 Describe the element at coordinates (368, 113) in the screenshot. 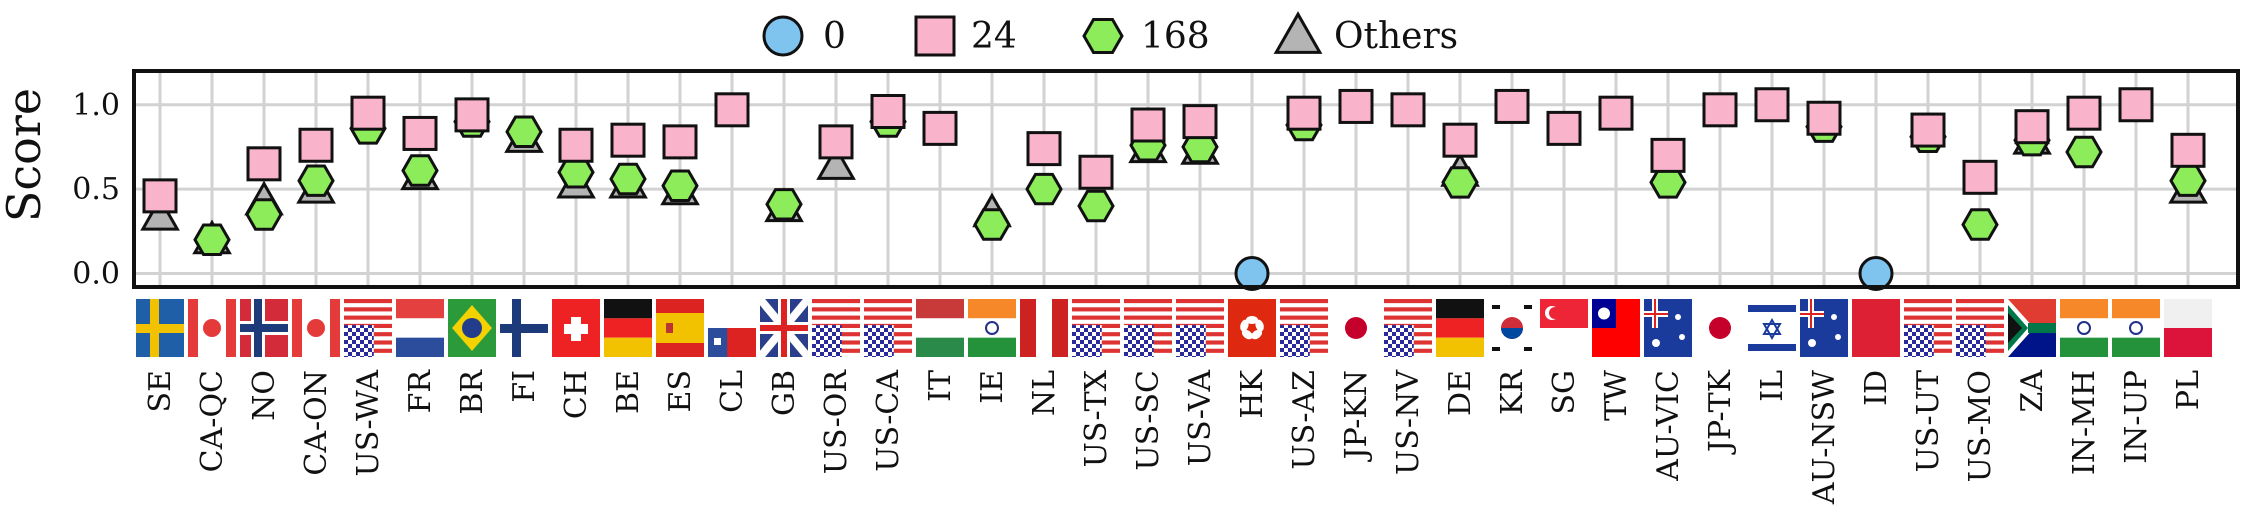

I see `point-24-us-wa` at that location.